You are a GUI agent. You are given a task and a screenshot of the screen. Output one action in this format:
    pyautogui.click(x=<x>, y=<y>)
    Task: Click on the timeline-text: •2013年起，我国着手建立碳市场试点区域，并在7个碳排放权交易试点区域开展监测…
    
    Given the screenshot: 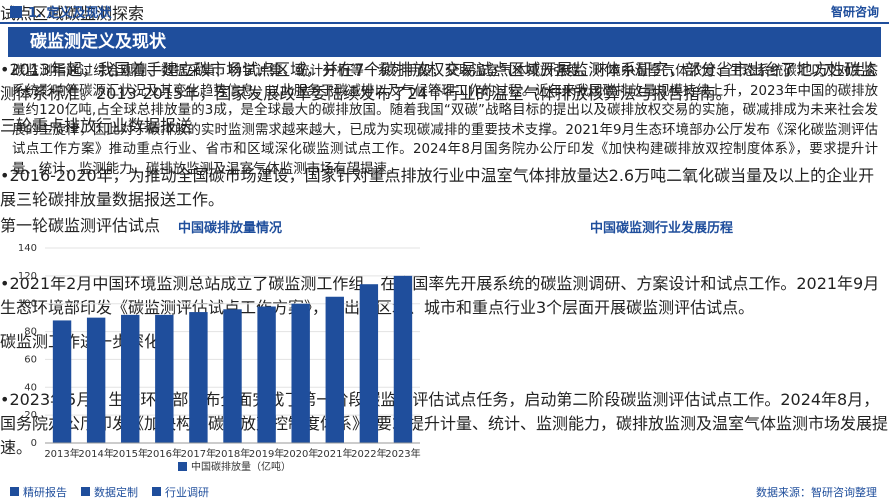 What is the action you would take?
    pyautogui.click(x=438, y=81)
    